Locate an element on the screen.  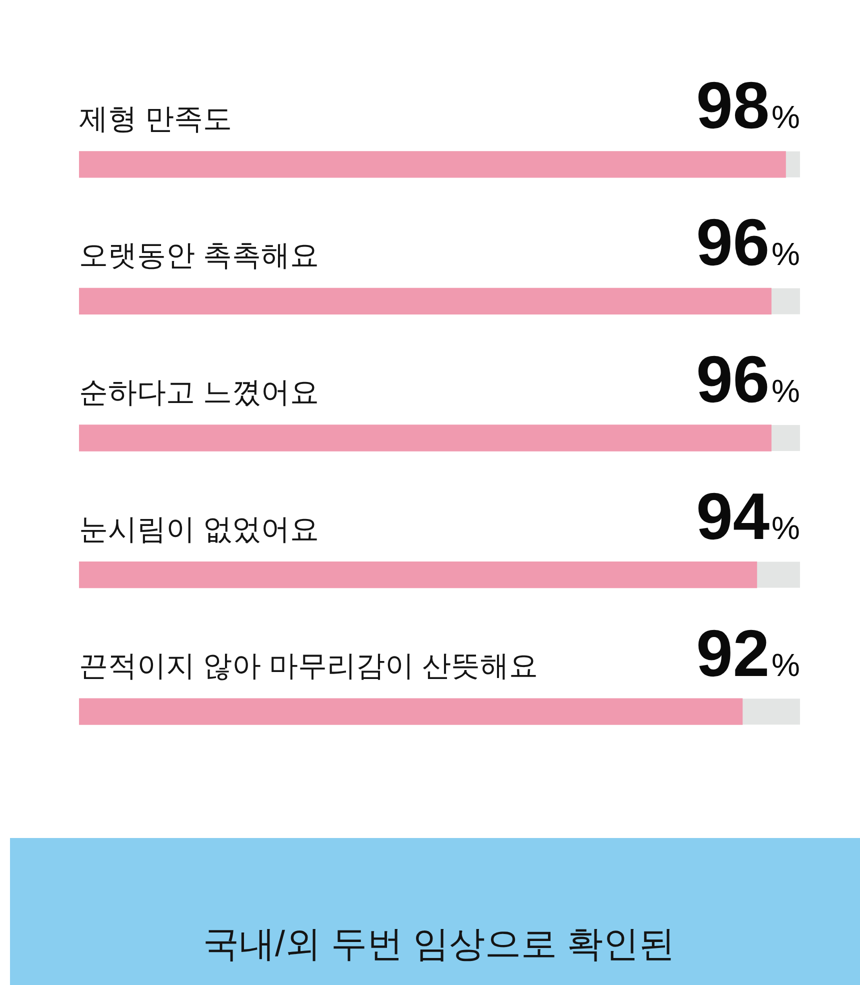
data-label: 98% is located at coordinates (748, 105).